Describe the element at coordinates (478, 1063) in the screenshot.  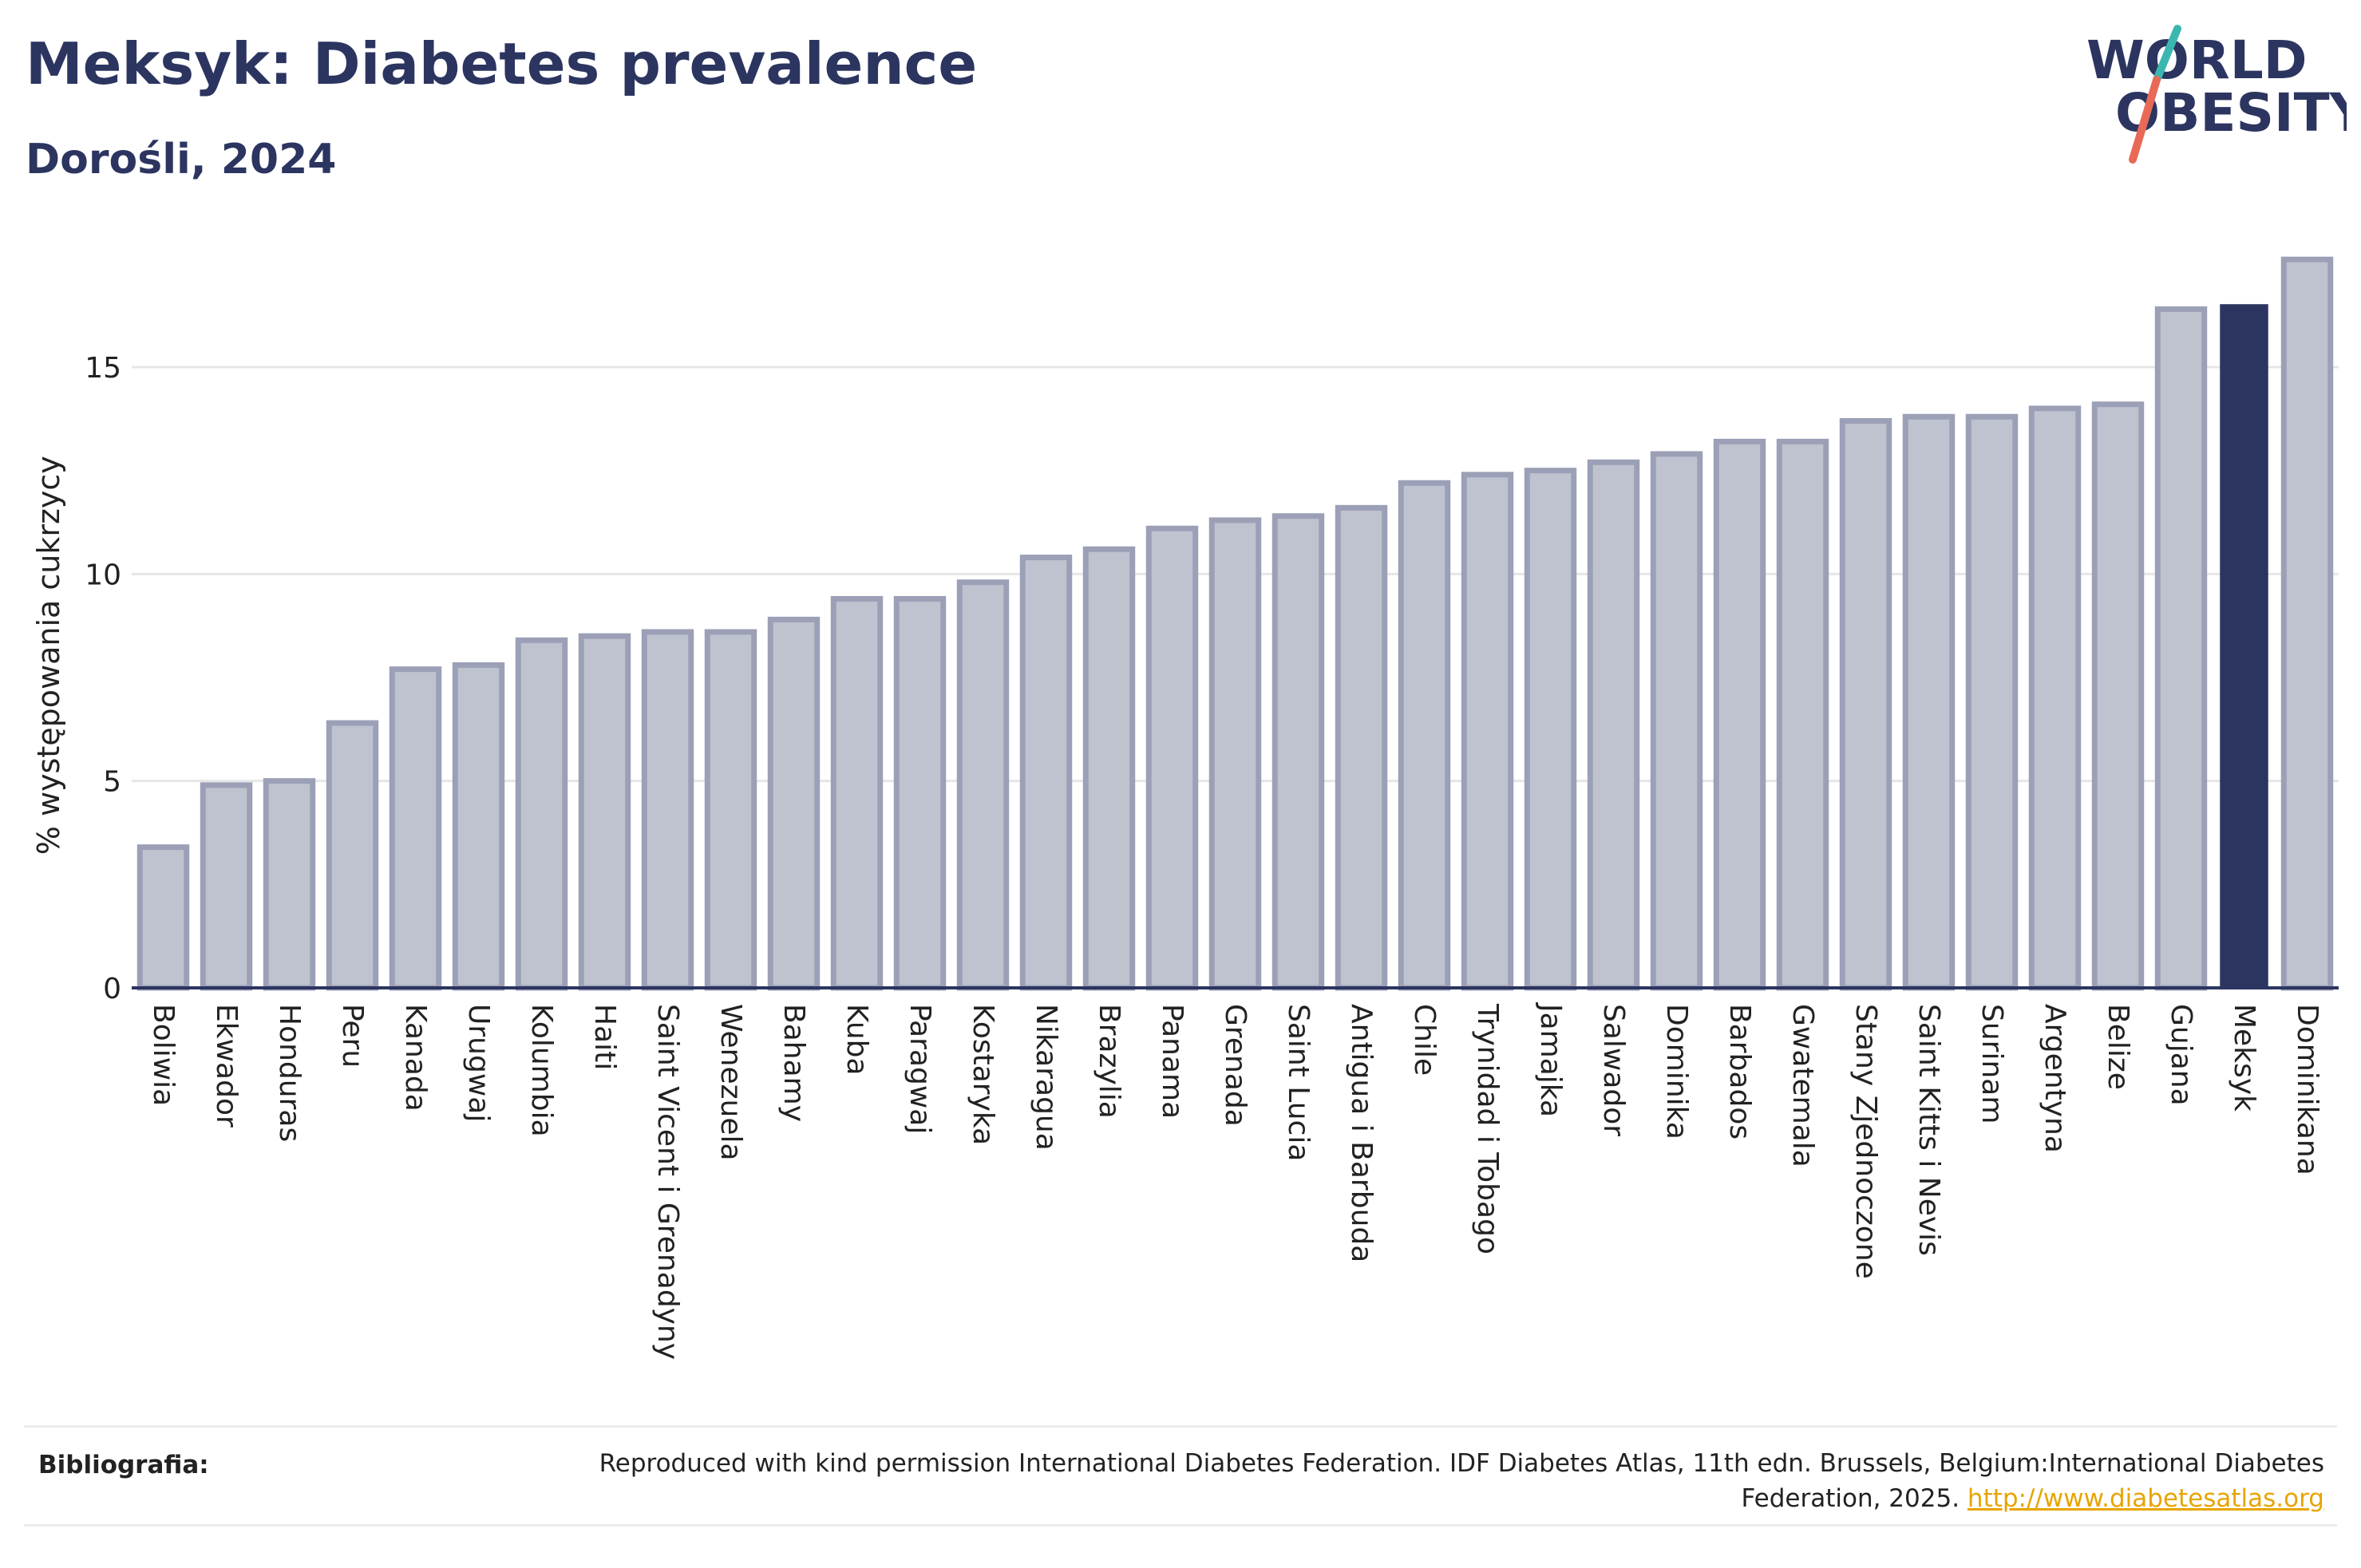
I see `x-tick-label: Urugwaj` at that location.